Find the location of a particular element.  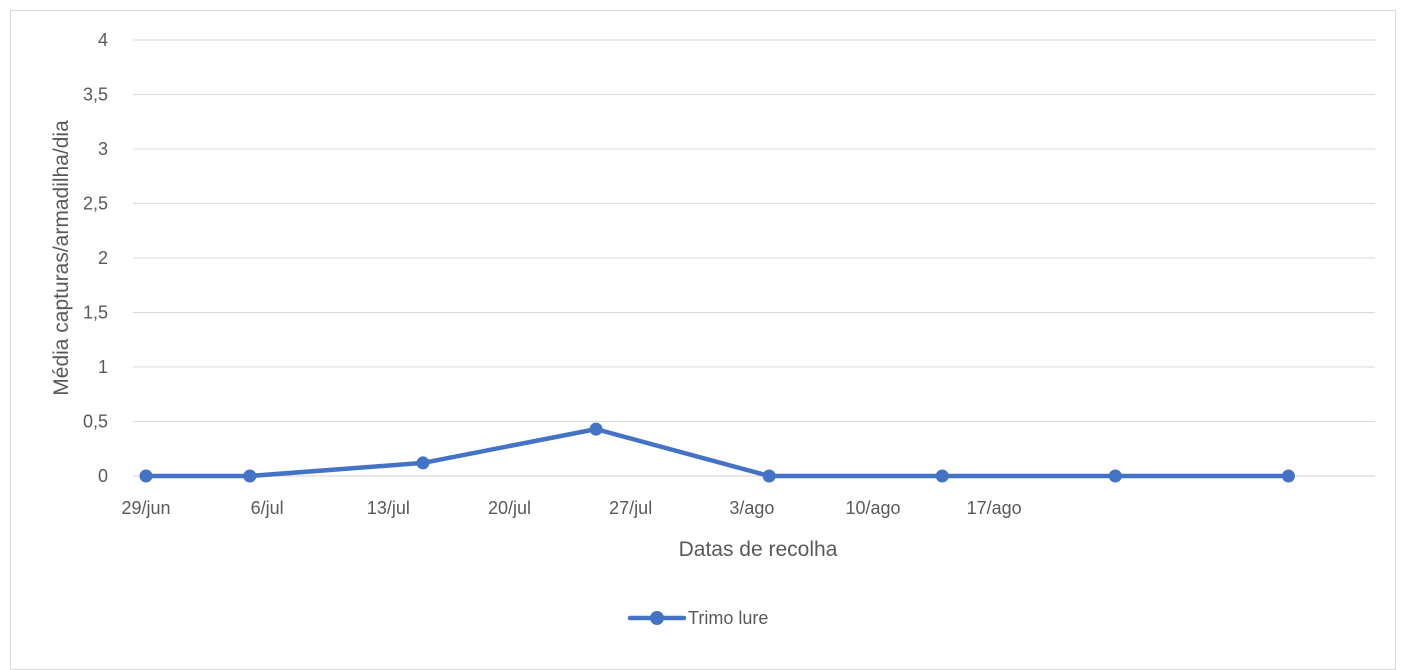

y-tick-labels: 0 0,5 1 1,5 2 2,5 3 3,5 4 is located at coordinates (95, 258).